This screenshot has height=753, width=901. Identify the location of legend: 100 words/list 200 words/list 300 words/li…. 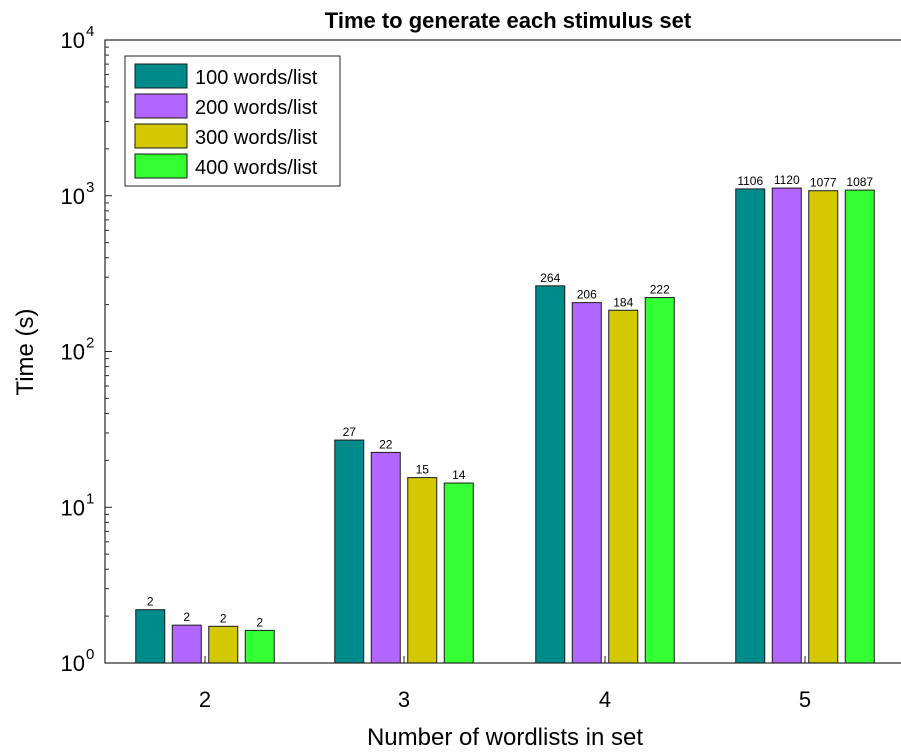
(232, 121).